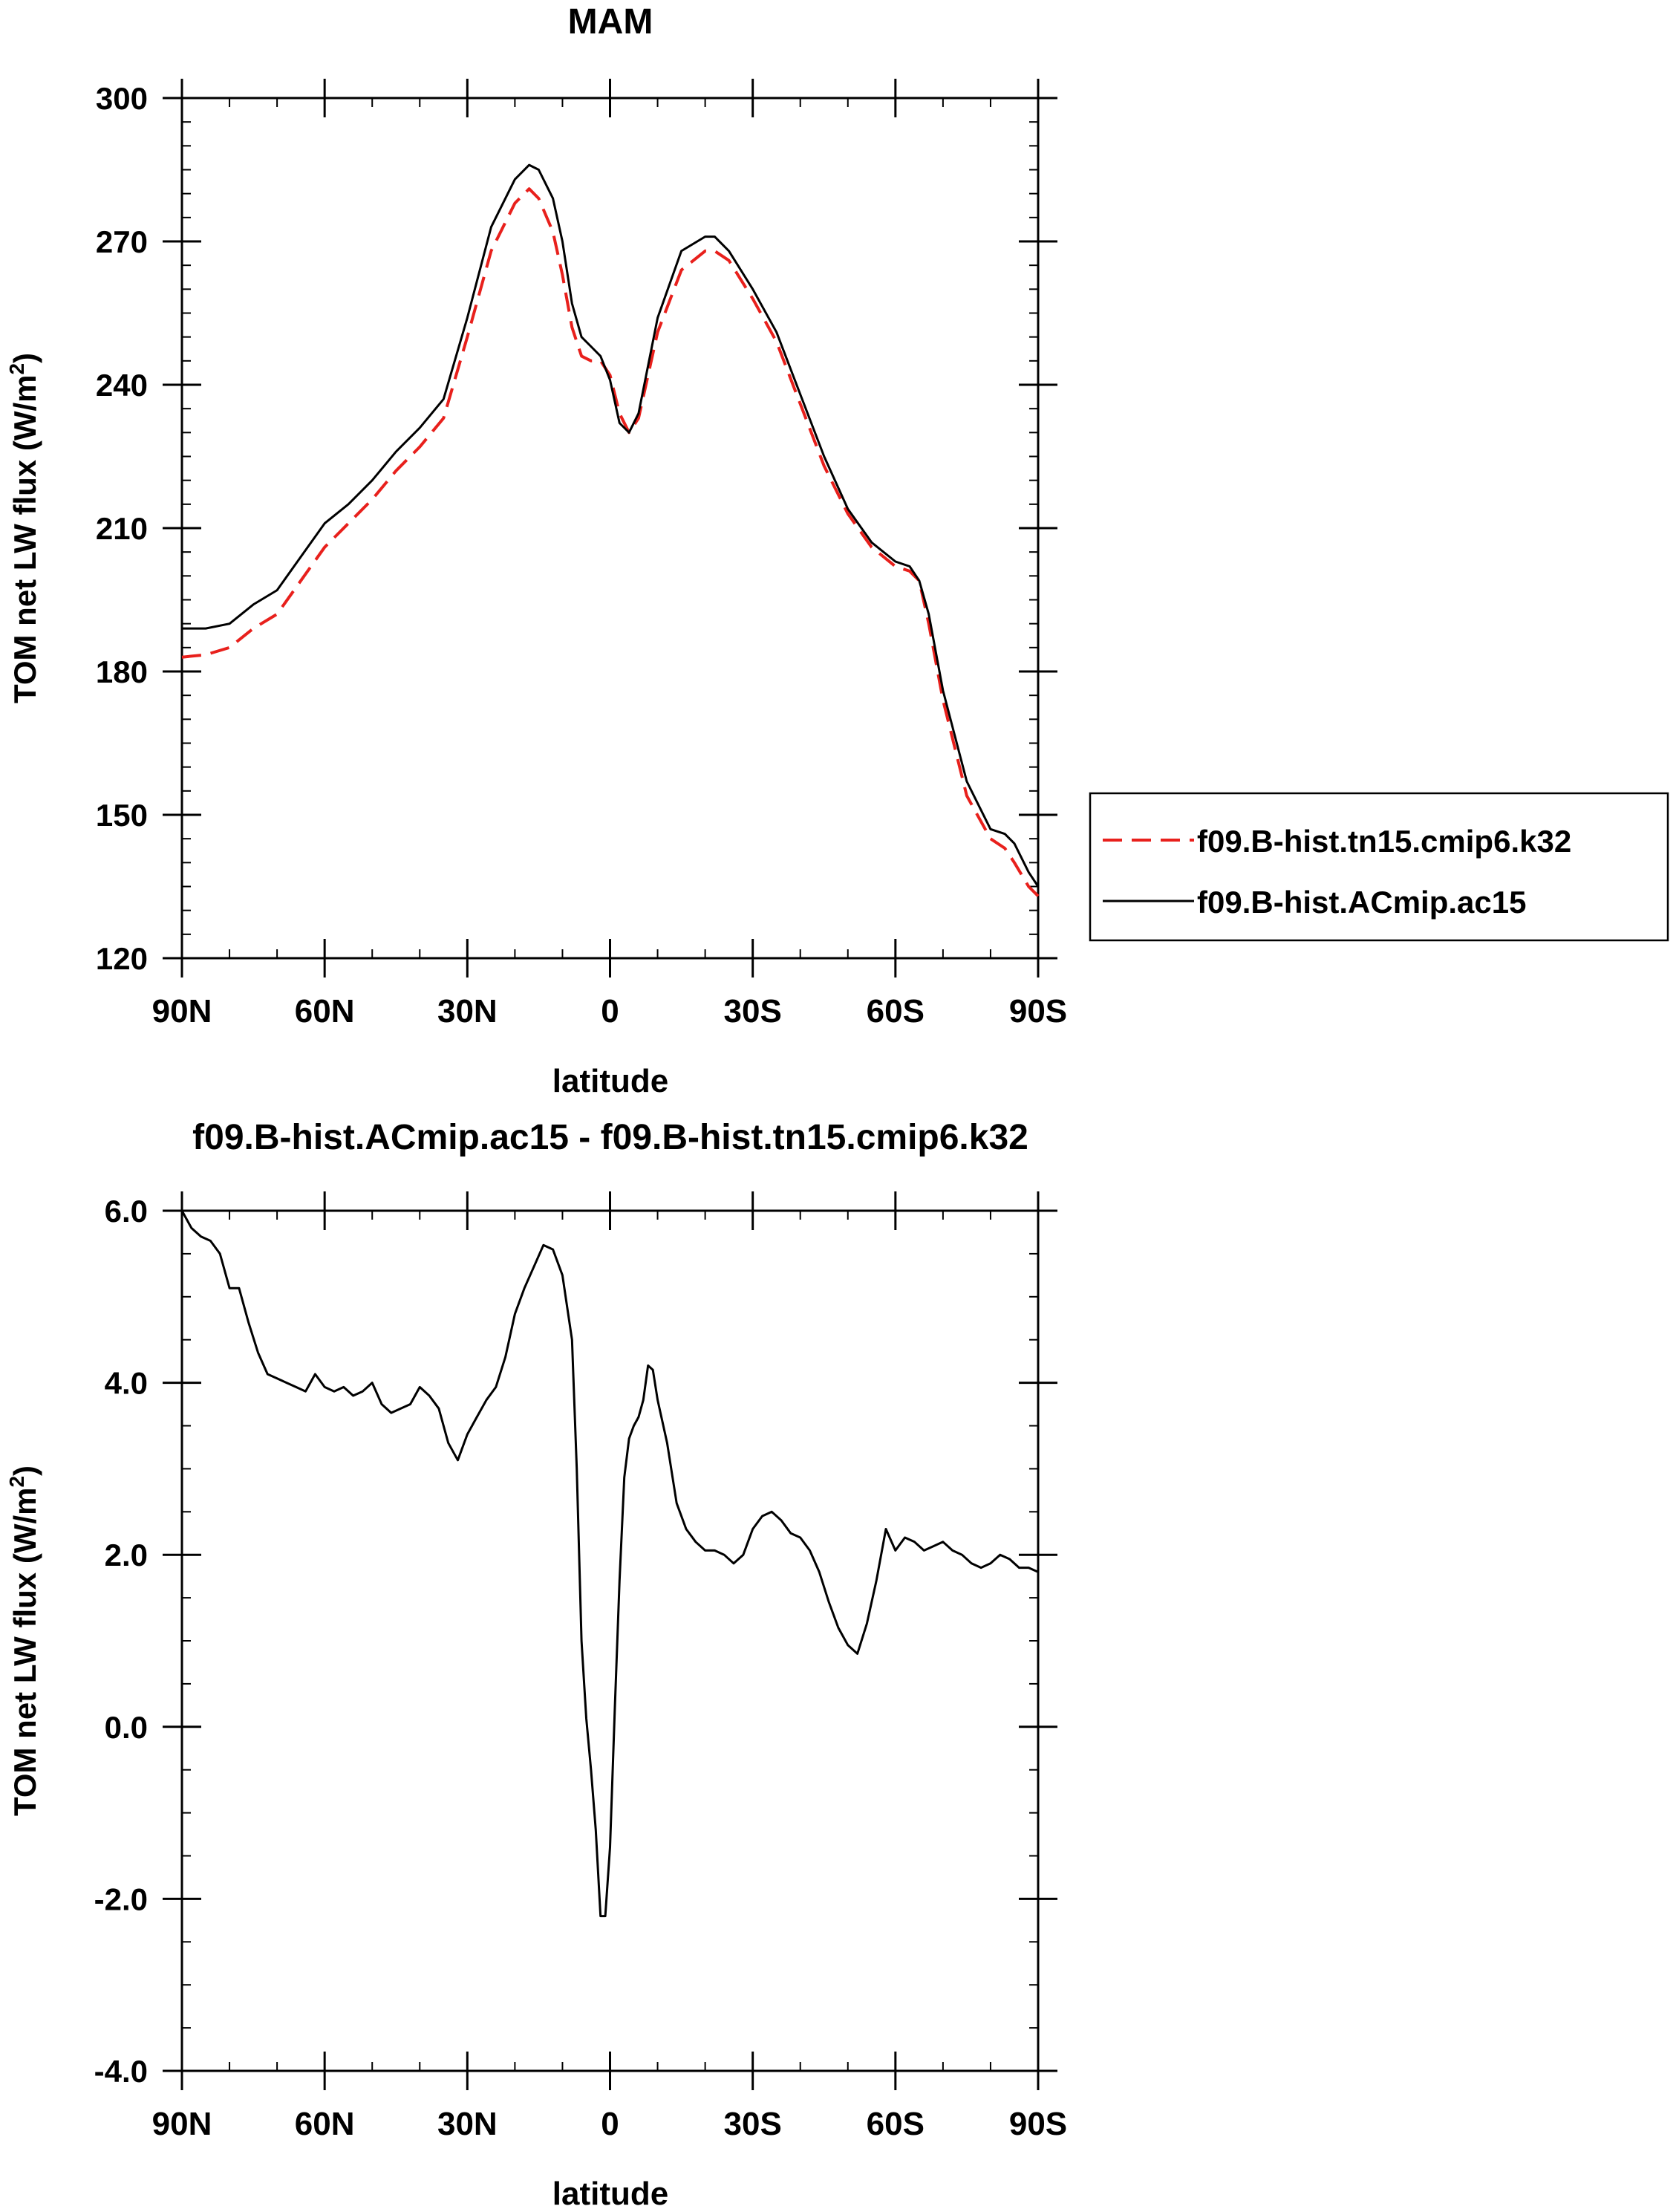 The image size is (1676, 2212). I want to click on y-tick-label: -2.0, so click(121, 1899).